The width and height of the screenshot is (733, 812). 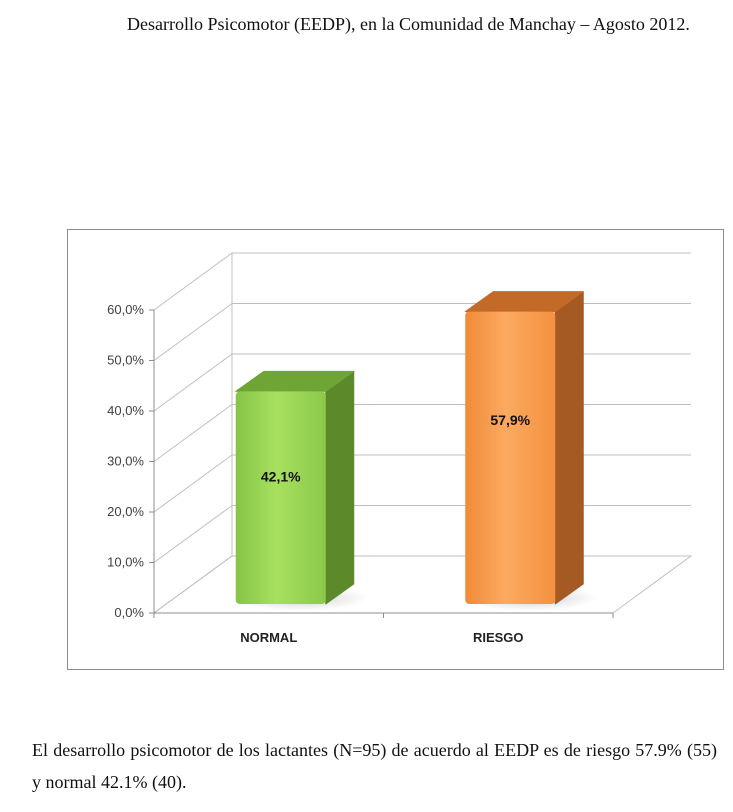 What do you see at coordinates (125, 410) in the screenshot?
I see `y-tick-label: 40,0%` at bounding box center [125, 410].